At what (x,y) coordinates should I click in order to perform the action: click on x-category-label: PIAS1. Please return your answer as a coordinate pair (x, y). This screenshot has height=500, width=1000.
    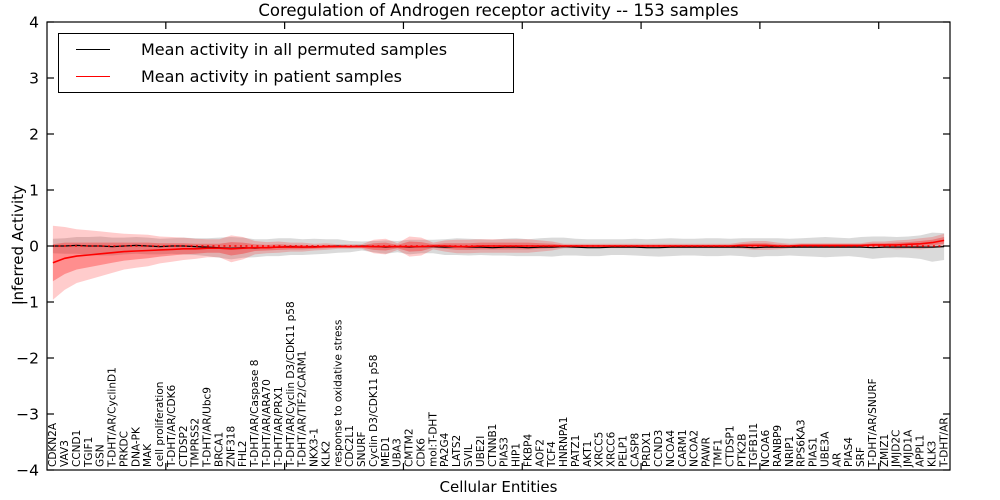
    Looking at the image, I should click on (814, 452).